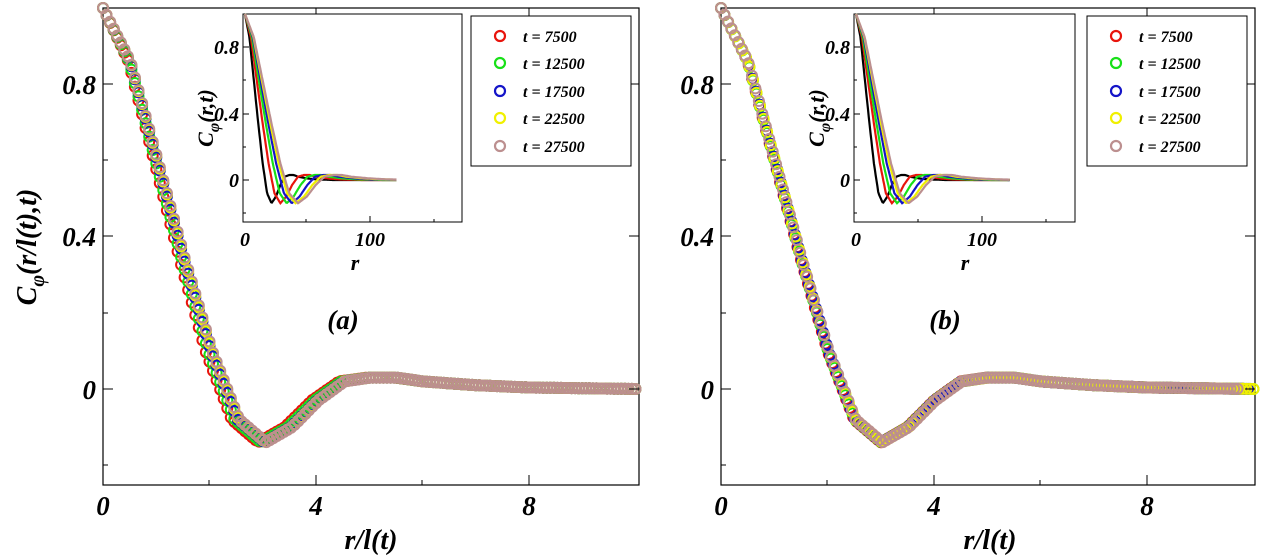 The image size is (1262, 558). I want to click on panel-a-inset-frame, so click(352, 118).